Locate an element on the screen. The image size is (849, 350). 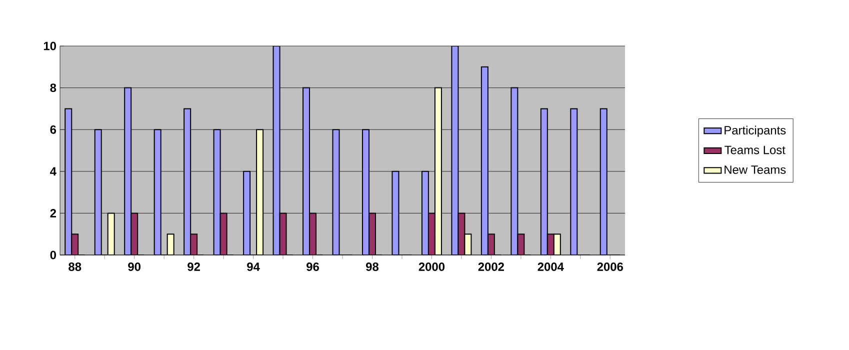
y-tick-label: 0 is located at coordinates (53, 255).